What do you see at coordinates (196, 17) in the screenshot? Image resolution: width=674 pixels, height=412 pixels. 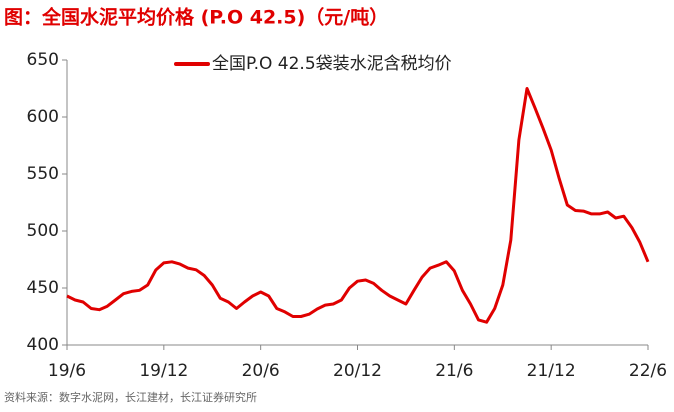 I see `chart-title: 图：全国水泥平均价格 (P.O 42.5)（元/吨）` at bounding box center [196, 17].